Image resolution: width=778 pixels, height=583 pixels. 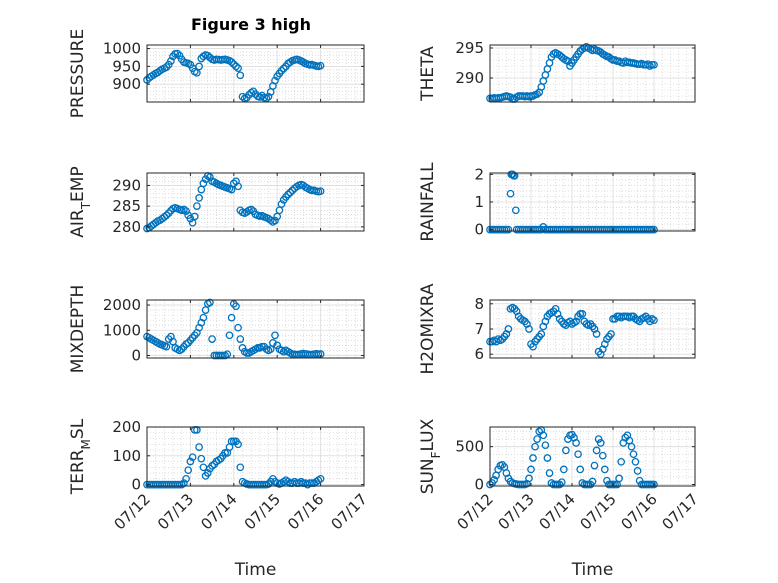 I want to click on y-tick-label: 8, so click(x=479, y=304).